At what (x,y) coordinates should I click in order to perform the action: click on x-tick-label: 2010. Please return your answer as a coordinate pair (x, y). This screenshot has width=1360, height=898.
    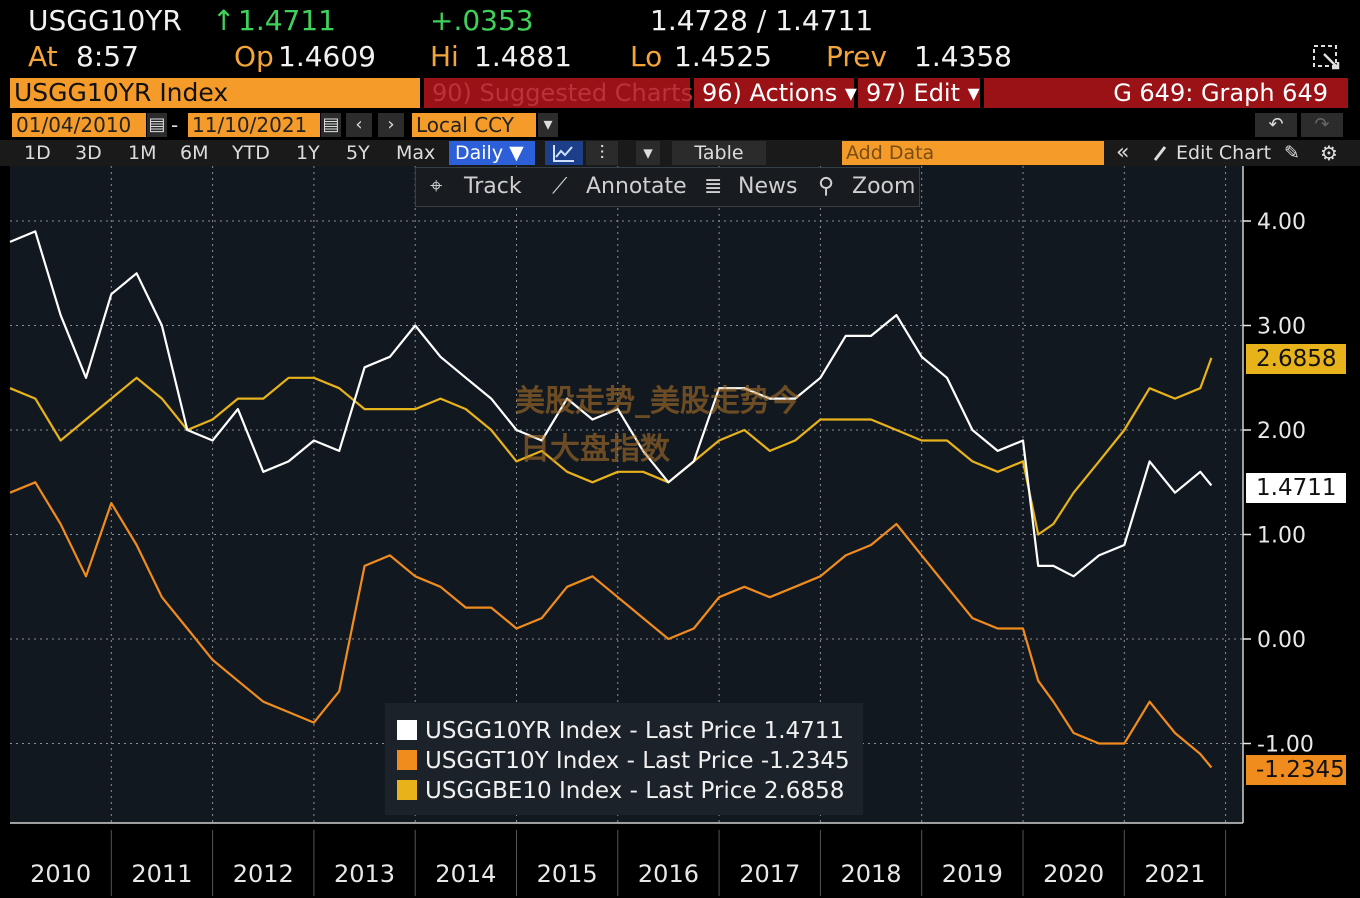
    Looking at the image, I should click on (60, 874).